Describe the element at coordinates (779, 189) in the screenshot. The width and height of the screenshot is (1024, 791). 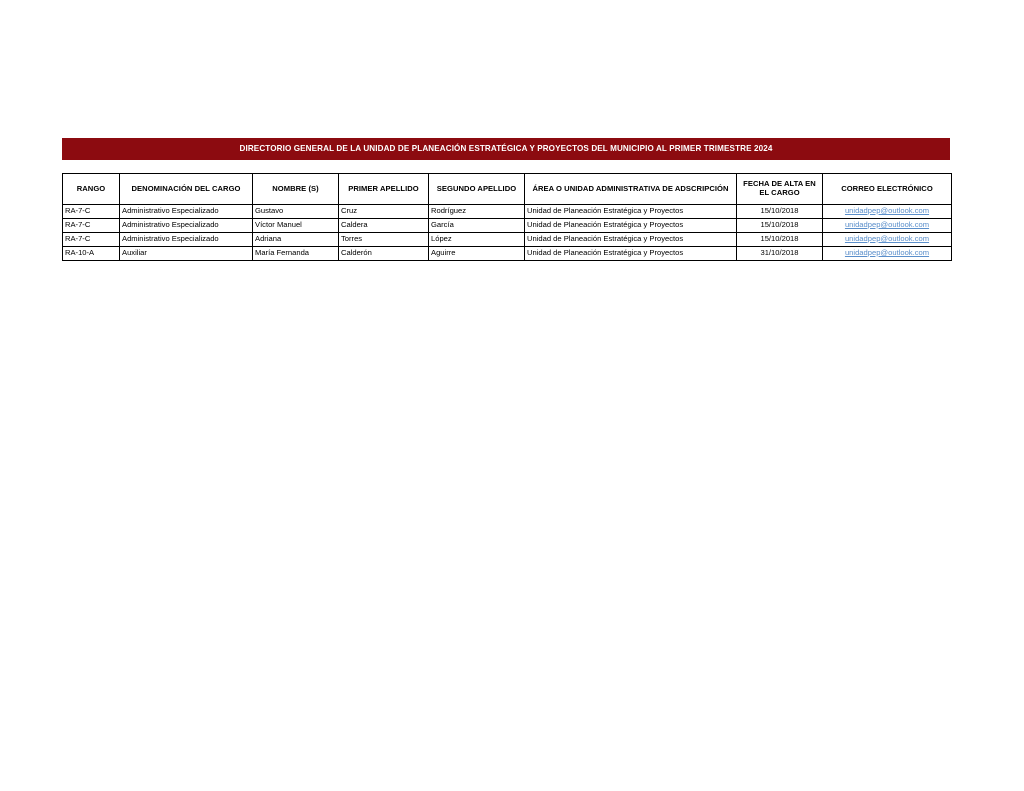
I see `column-header-fecha-alta: FECHA DE ALTA EN EL CARGO` at that location.